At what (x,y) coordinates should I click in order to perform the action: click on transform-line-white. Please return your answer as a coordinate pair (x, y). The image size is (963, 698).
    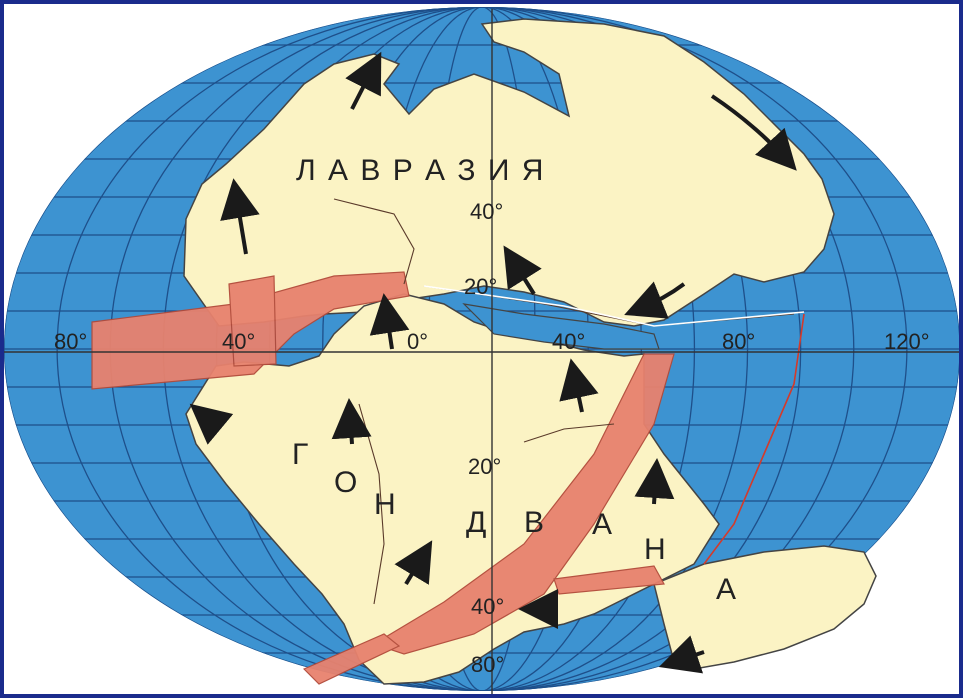
    Looking at the image, I should click on (614, 306).